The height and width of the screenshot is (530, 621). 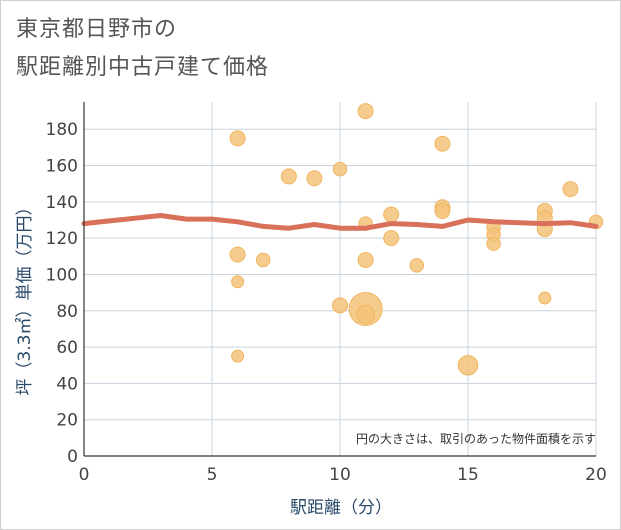 What do you see at coordinates (62, 203) in the screenshot?
I see `y-tick-label: 140` at bounding box center [62, 203].